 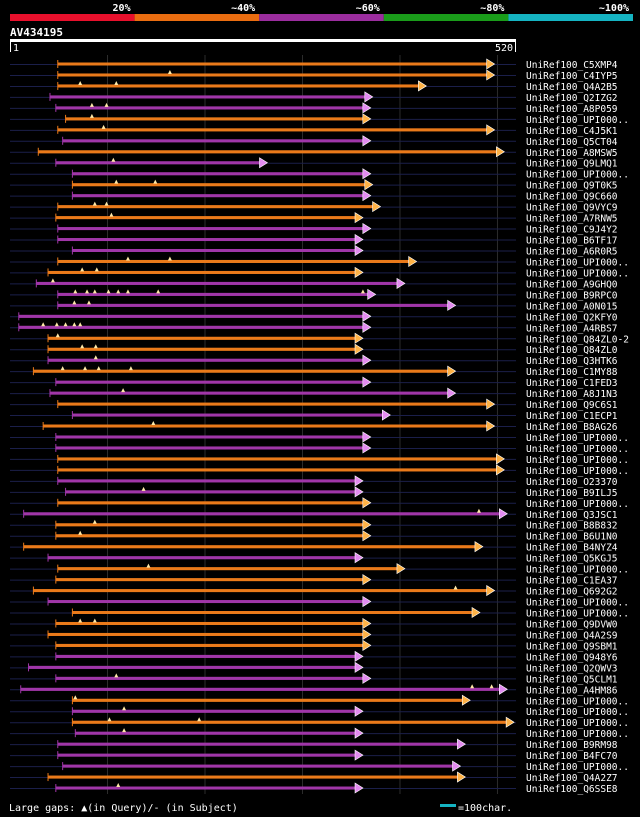 What do you see at coordinates (572, 383) in the screenshot?
I see `hit-label: UniRef100_C1FED3` at bounding box center [572, 383].